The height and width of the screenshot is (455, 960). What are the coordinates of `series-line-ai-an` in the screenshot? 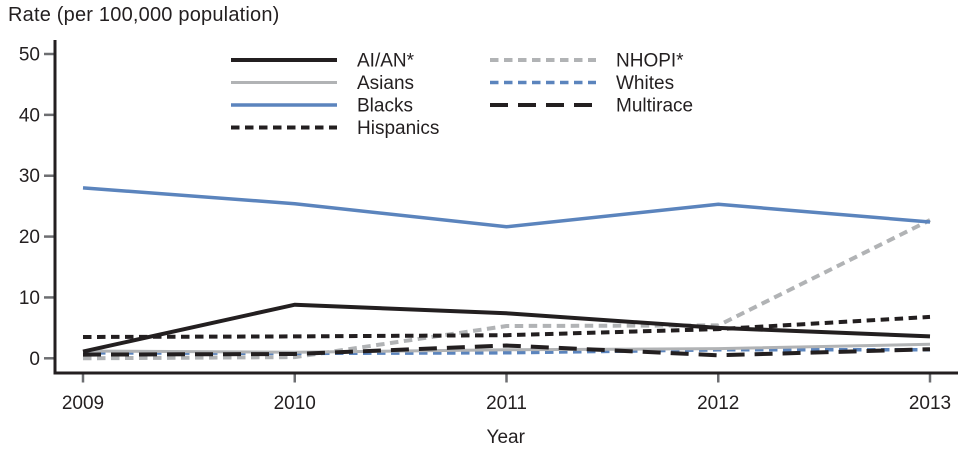 It's located at (506, 328).